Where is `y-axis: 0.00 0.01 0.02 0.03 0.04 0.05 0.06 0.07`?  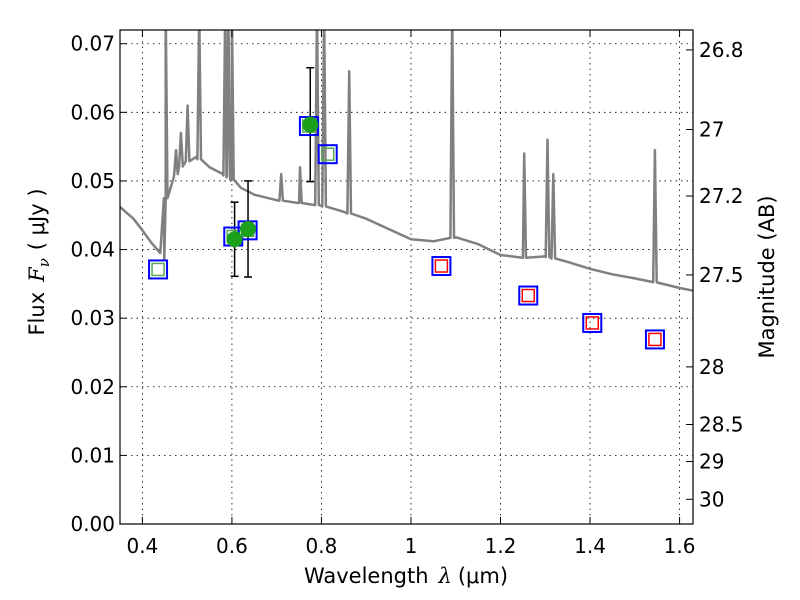 y-axis: 0.00 0.01 0.02 0.03 0.04 0.05 0.06 0.07 is located at coordinates (98, 284).